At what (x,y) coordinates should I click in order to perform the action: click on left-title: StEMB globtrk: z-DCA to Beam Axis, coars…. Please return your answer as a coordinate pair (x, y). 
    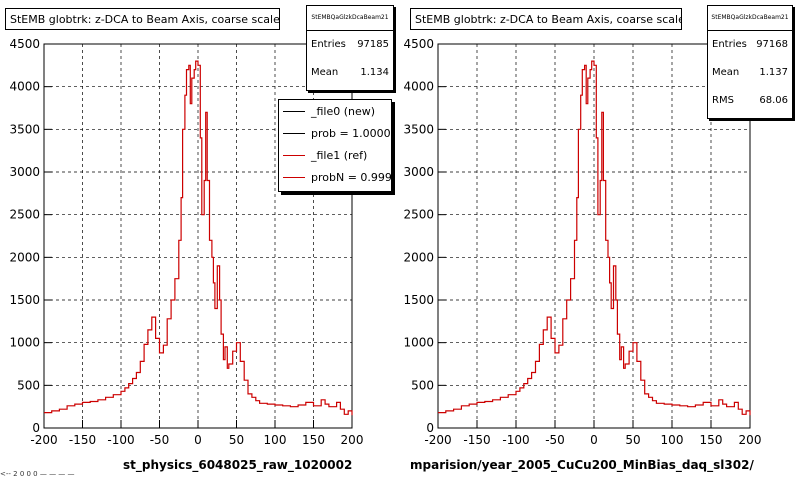
    Looking at the image, I should click on (142, 19).